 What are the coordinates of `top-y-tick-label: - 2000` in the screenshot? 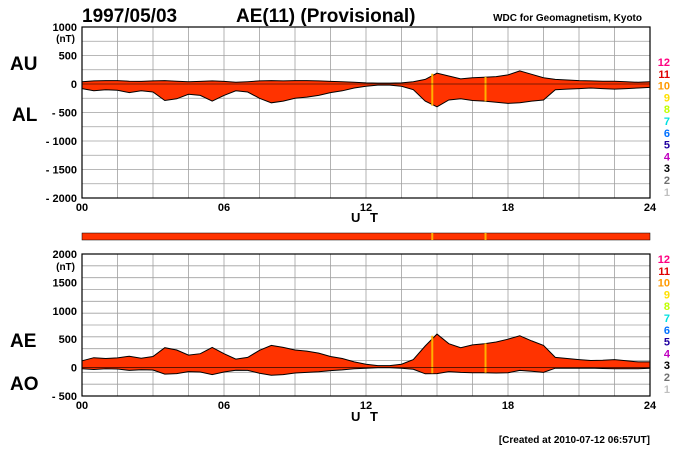 It's located at (61, 199).